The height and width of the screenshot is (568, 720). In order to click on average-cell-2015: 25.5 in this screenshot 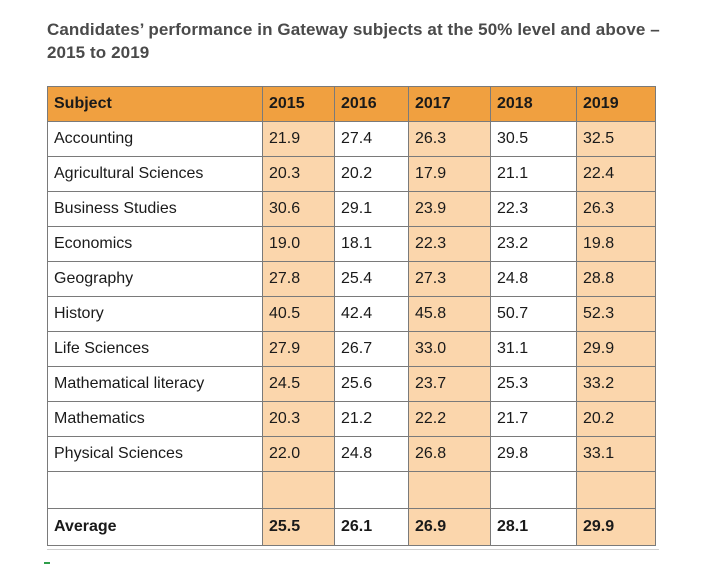, I will do `click(298, 527)`.